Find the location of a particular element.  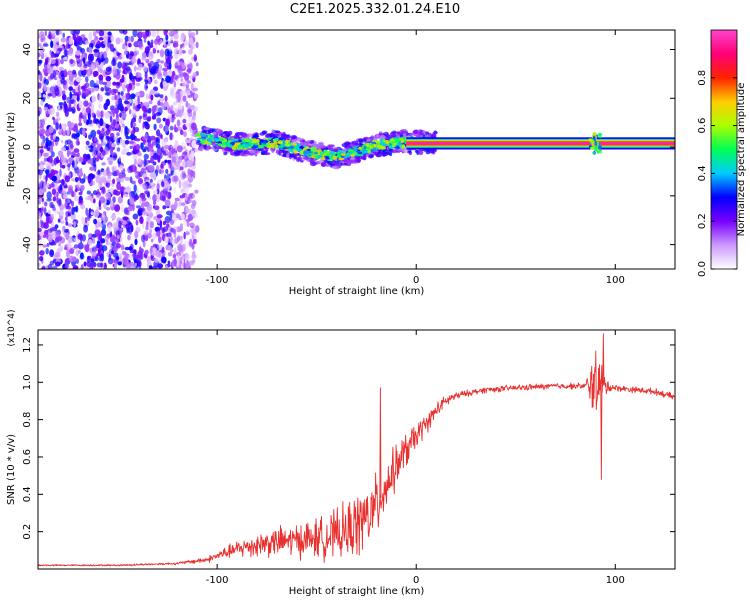

y-tick-label: 0.4 is located at coordinates (27, 494).